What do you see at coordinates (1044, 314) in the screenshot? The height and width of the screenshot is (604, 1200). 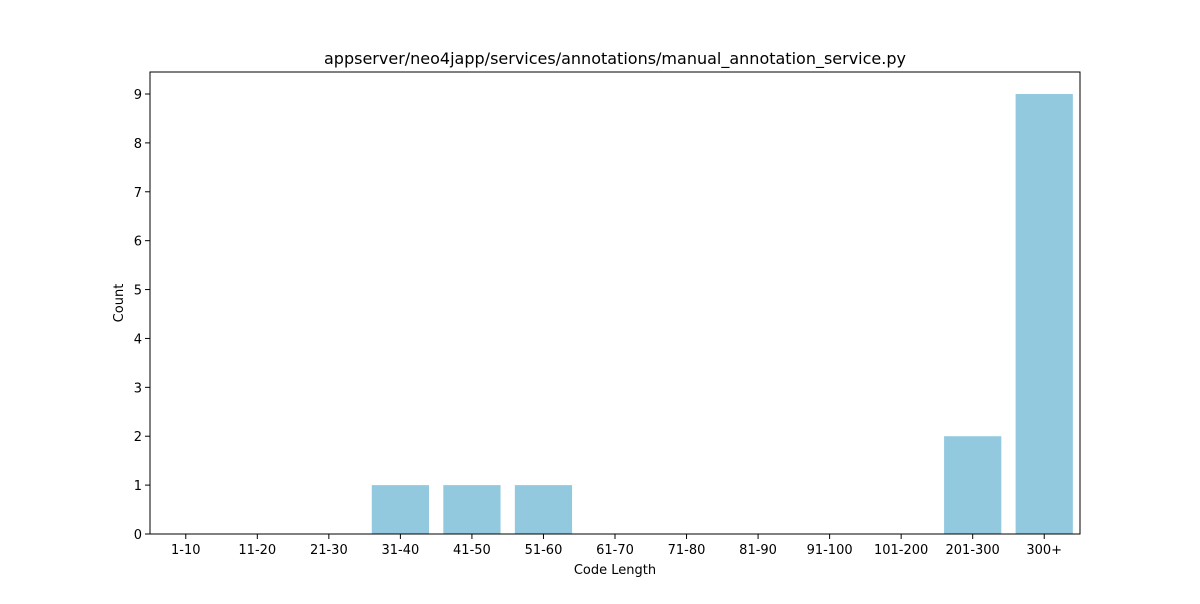 I see `bar-300+` at bounding box center [1044, 314].